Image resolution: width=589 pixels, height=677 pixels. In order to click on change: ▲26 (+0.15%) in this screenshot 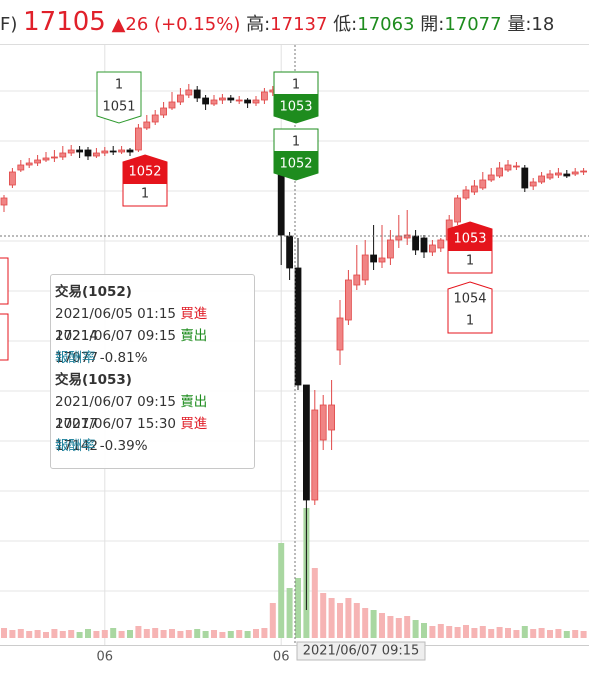, I will do `click(176, 24)`.